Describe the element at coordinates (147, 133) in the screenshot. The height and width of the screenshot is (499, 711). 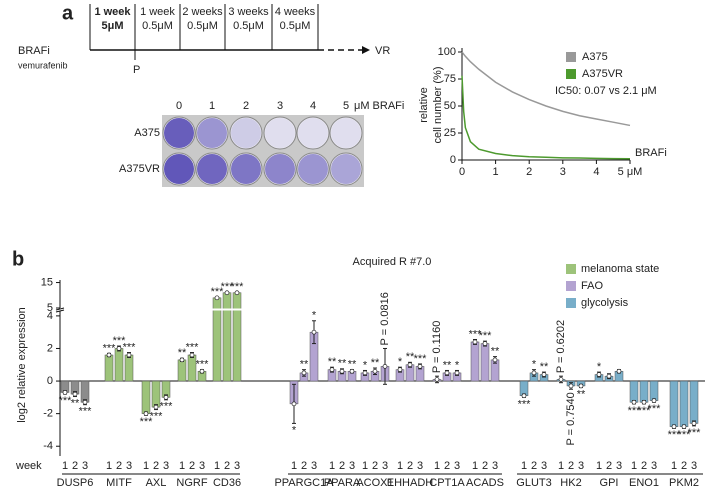
I see `row-label: A375` at that location.